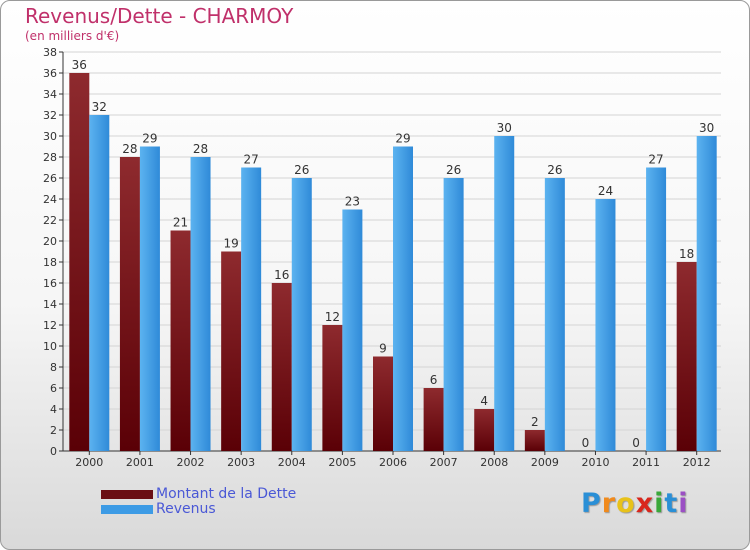  Describe the element at coordinates (671, 503) in the screenshot. I see `logo-letter: t` at that location.